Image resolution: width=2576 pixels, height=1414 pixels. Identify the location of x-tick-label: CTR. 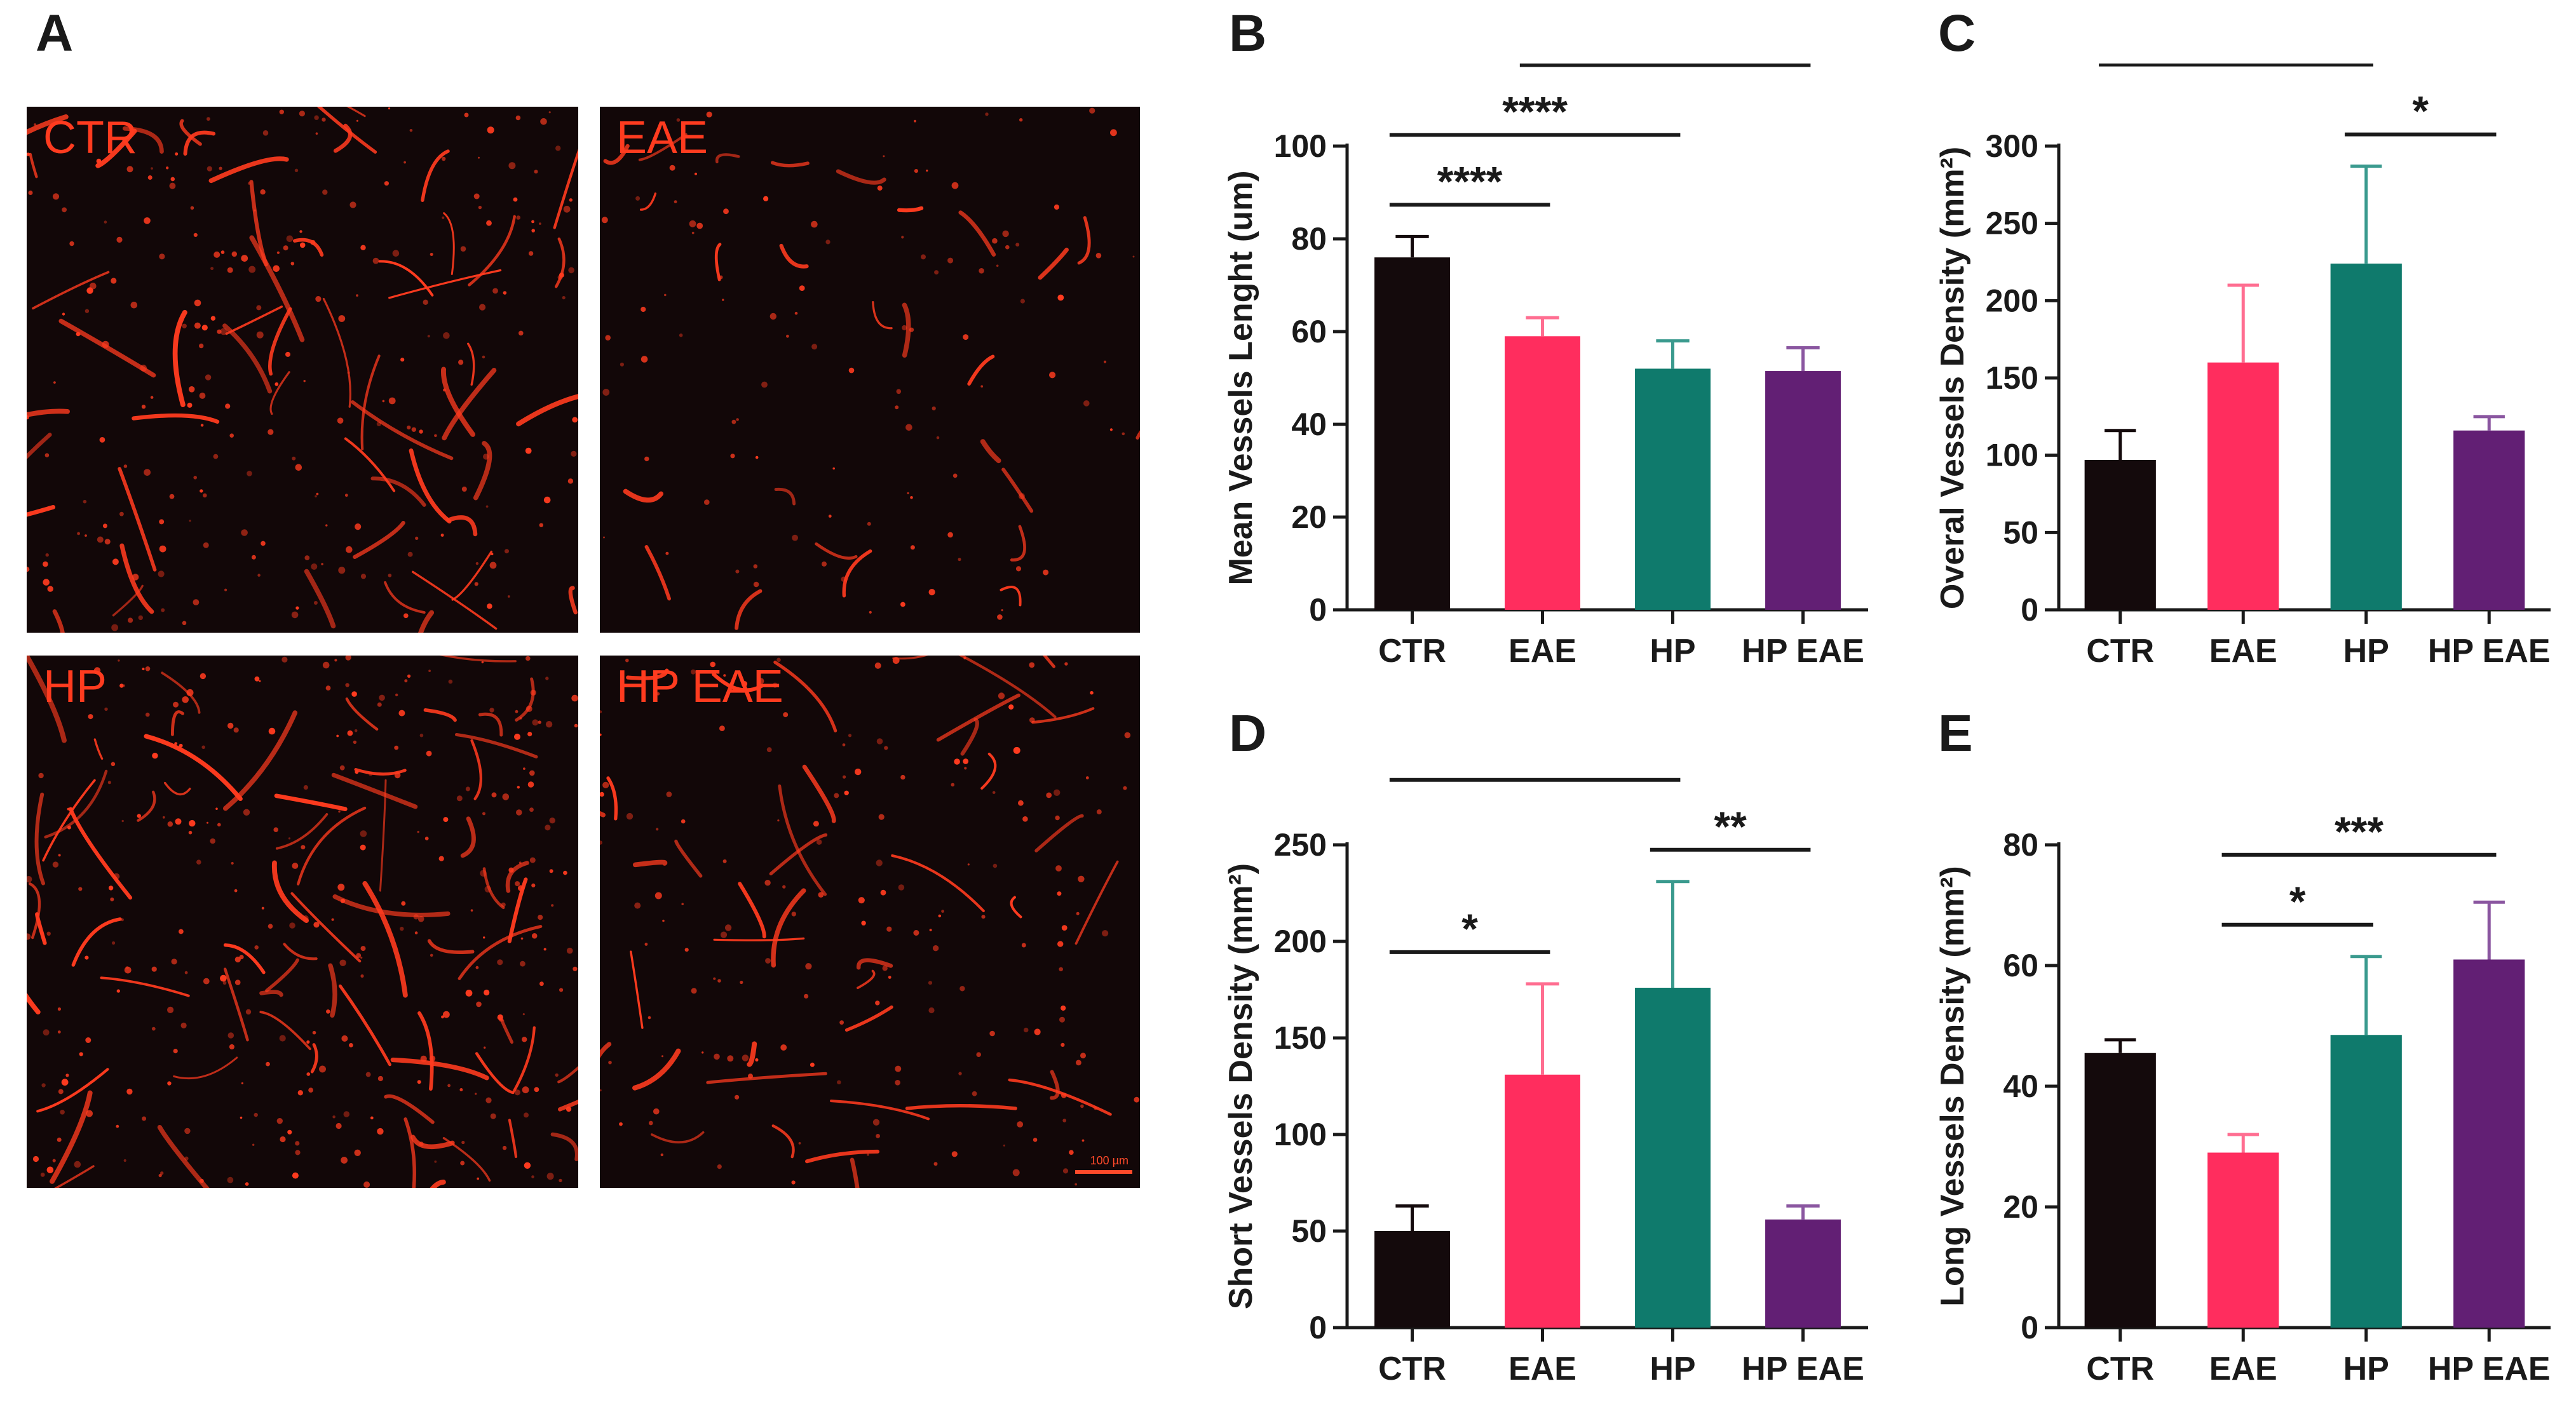
(1412, 1368).